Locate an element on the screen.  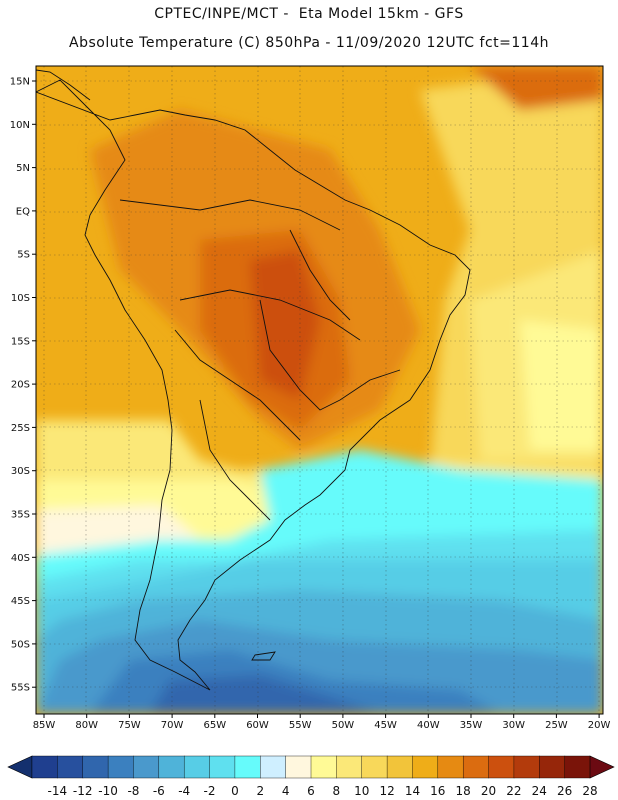
colorbar-label: -14 is located at coordinates (58, 791).